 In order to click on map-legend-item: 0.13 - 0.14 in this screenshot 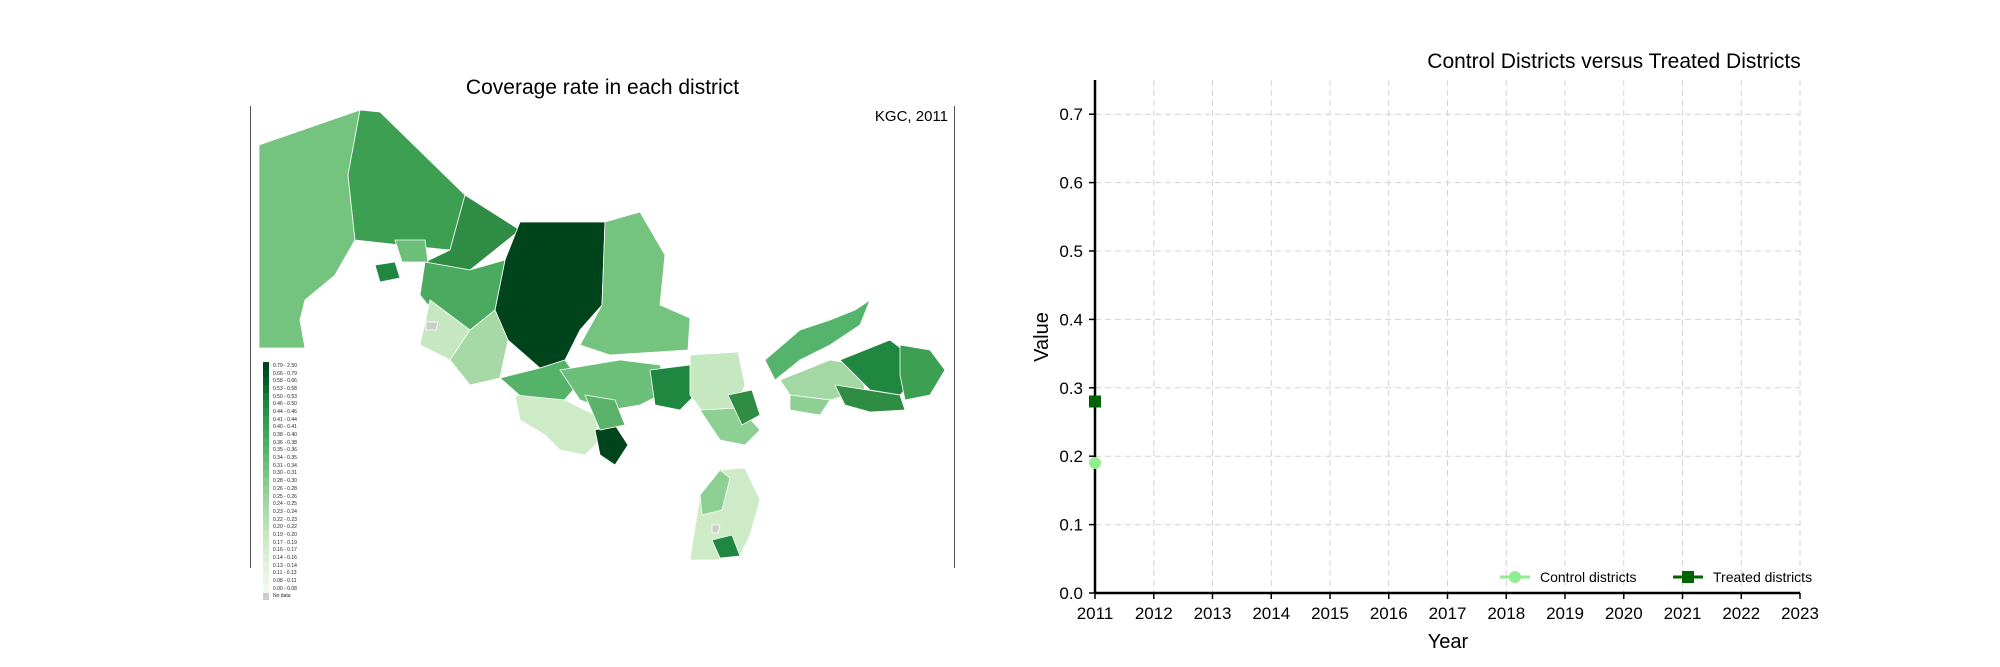, I will do `click(293, 565)`.